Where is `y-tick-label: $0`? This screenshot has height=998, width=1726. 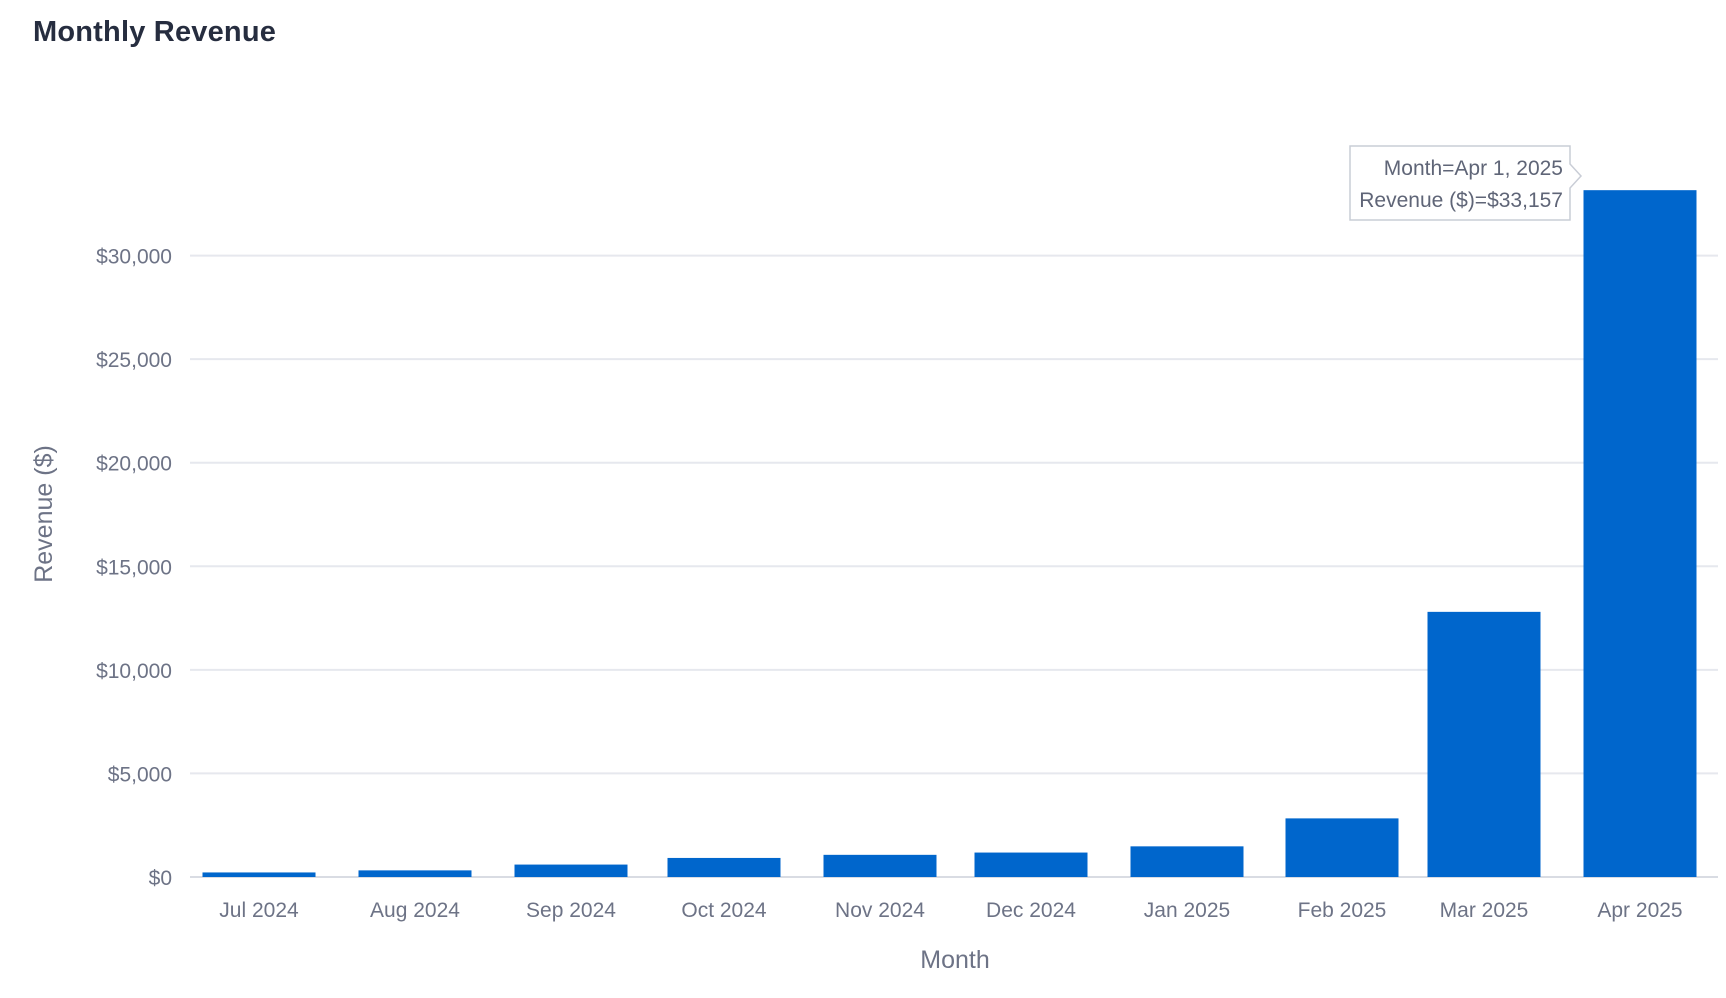
y-tick-label: $0 is located at coordinates (160, 878).